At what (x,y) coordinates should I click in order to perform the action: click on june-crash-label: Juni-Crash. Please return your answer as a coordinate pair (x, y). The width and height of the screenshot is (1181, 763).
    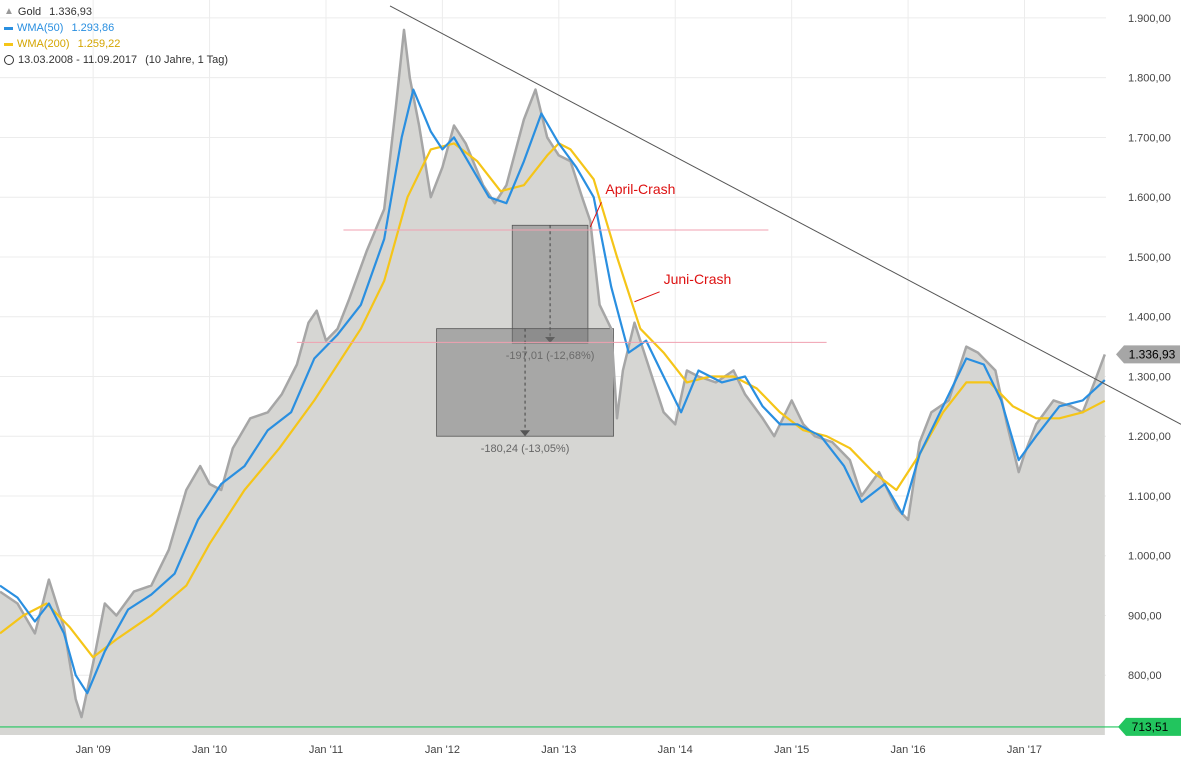
    Looking at the image, I should click on (698, 279).